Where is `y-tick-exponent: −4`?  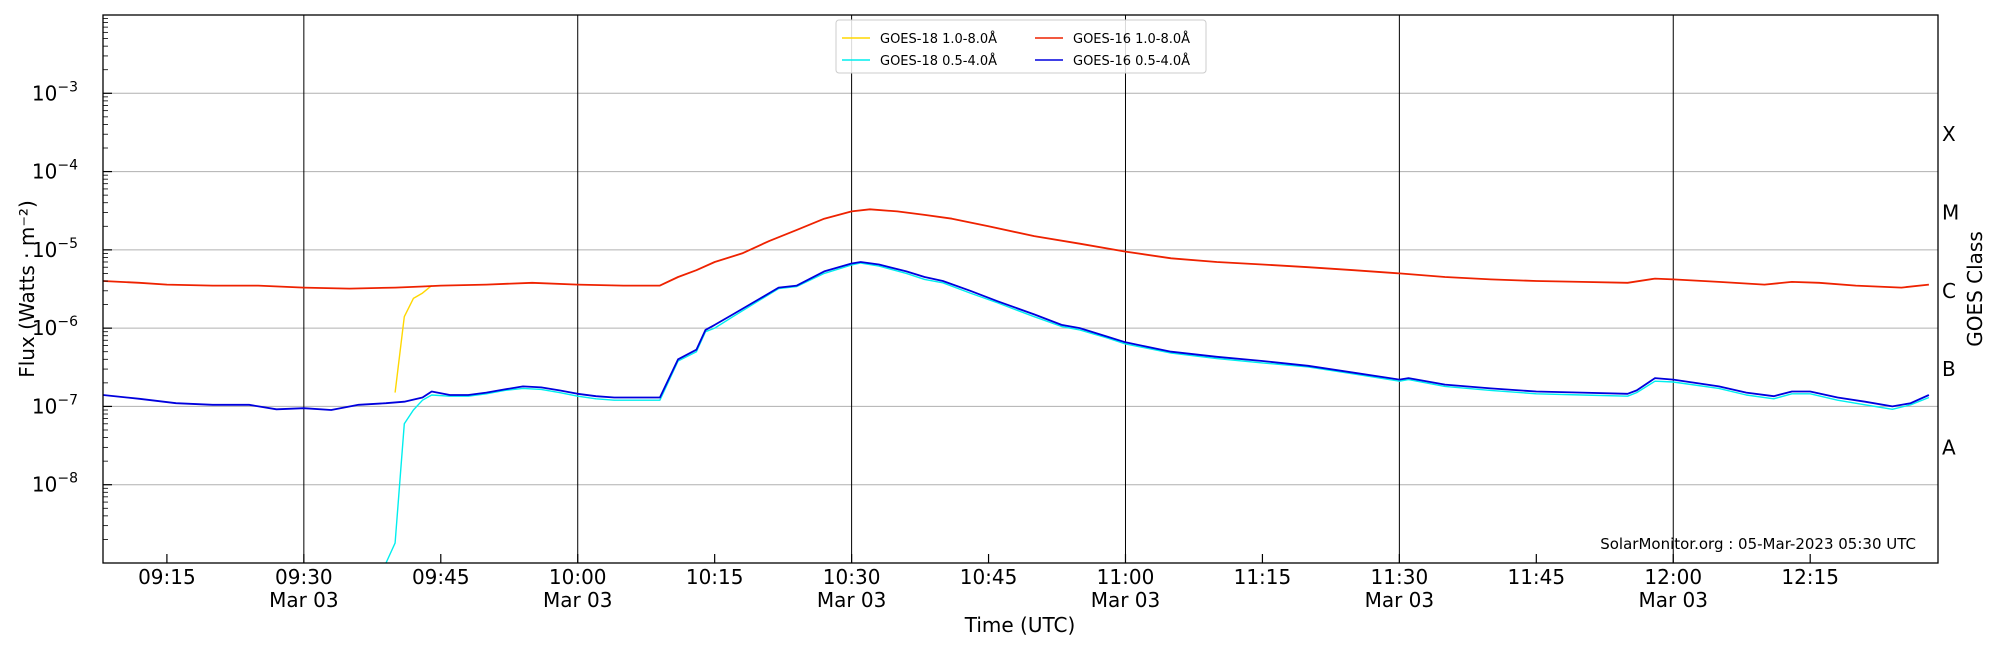 y-tick-exponent: −4 is located at coordinates (67, 166).